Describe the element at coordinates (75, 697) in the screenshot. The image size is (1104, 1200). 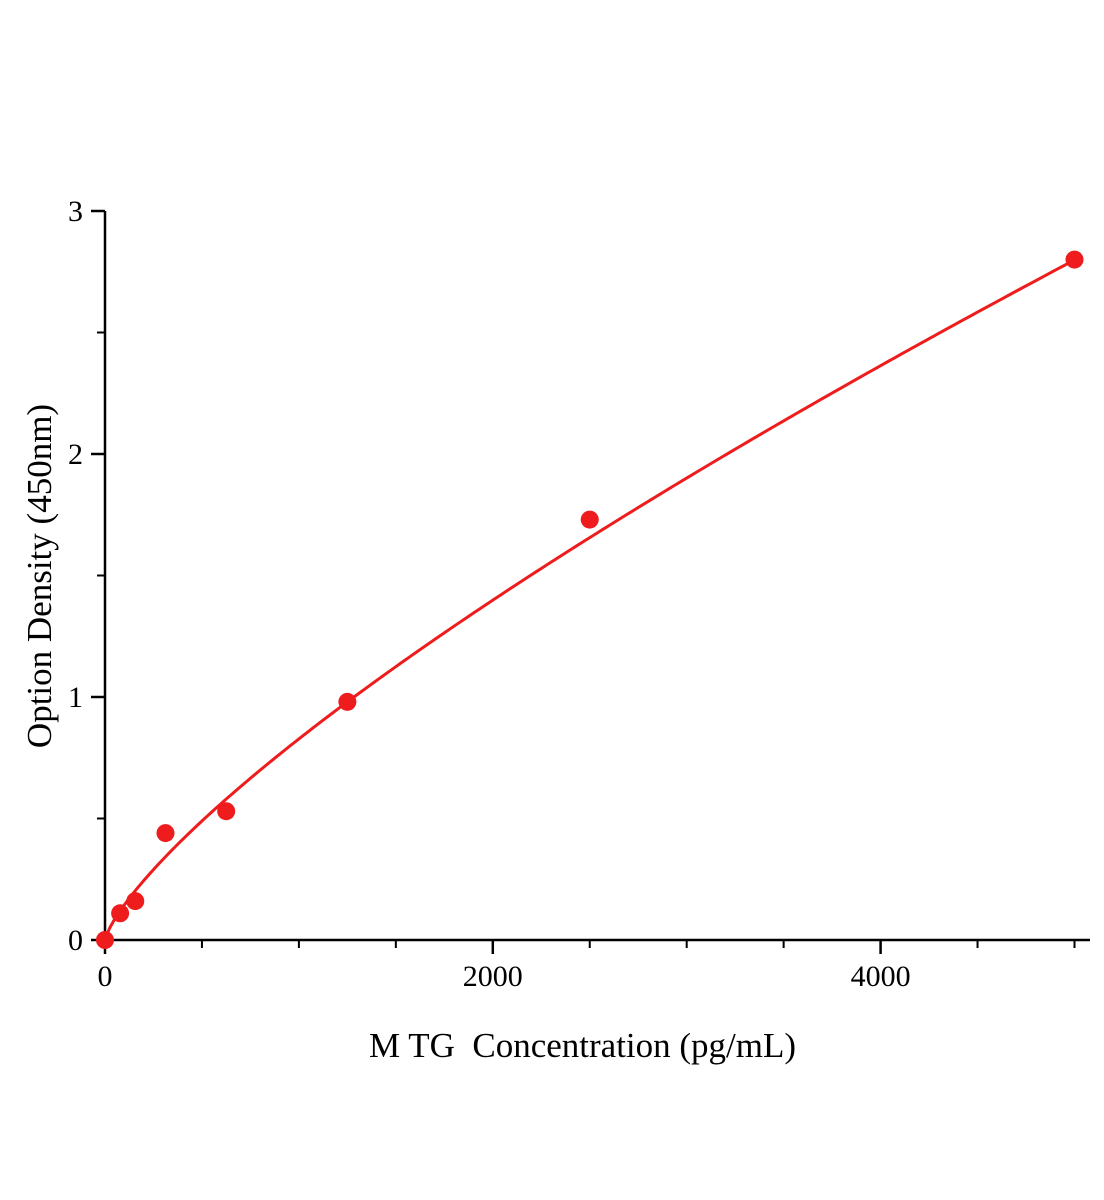
I see `svg-text: 1` at that location.